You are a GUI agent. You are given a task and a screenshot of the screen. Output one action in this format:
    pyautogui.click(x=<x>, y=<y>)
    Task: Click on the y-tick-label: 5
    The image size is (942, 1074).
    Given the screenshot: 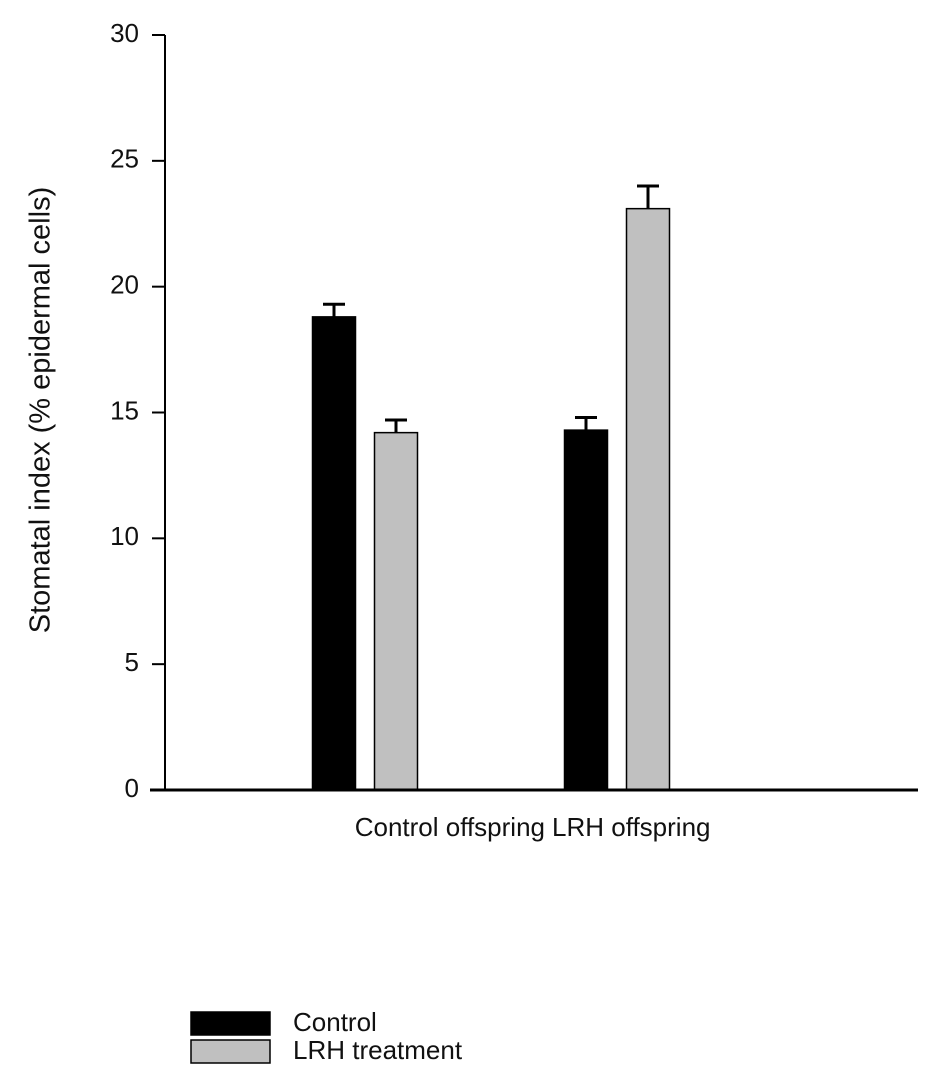 What is the action you would take?
    pyautogui.click(x=132, y=662)
    